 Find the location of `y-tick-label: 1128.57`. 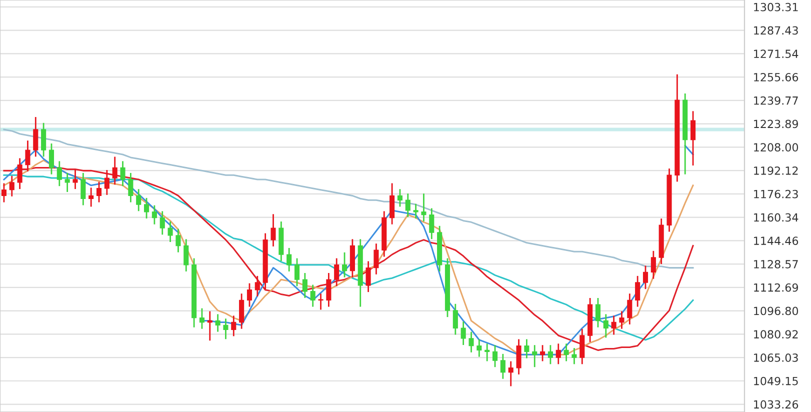

y-tick-label: 1128.57 is located at coordinates (776, 264).